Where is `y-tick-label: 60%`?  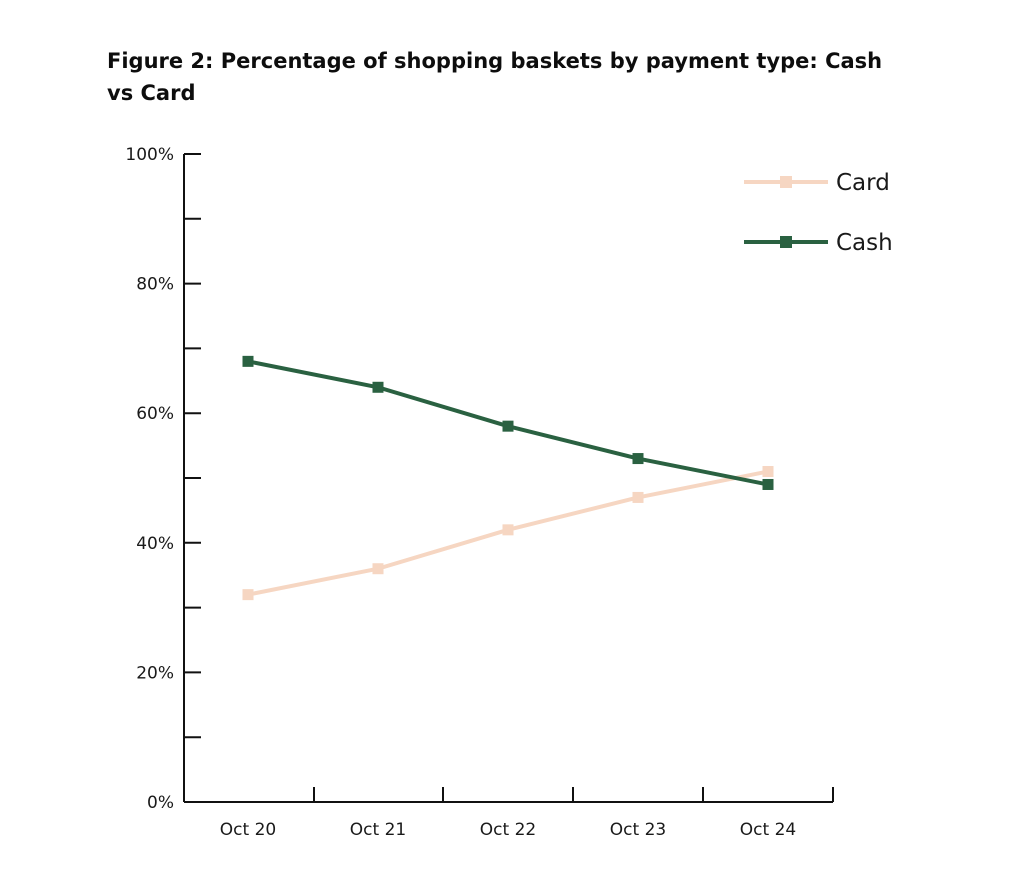
y-tick-label: 60% is located at coordinates (155, 414).